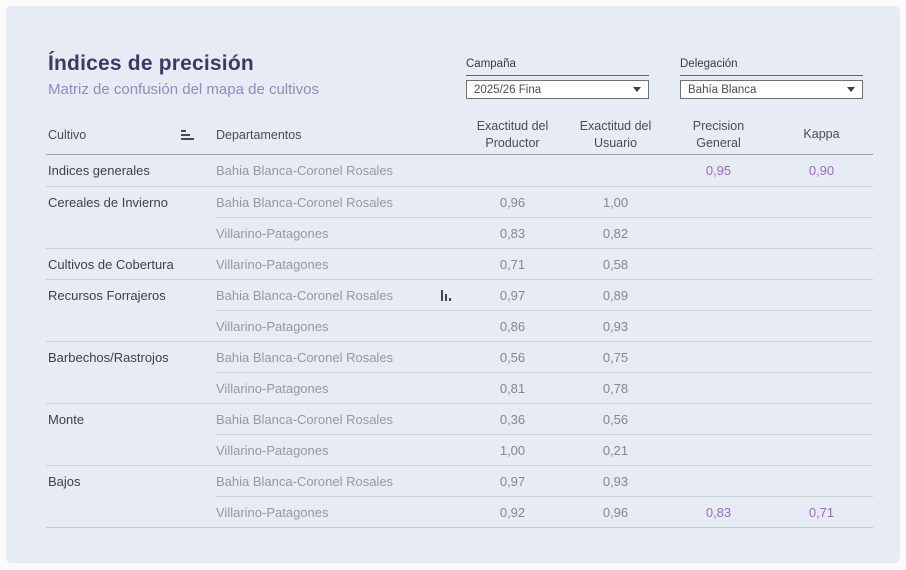  I want to click on filter-campana-label: Campaña, so click(491, 64).